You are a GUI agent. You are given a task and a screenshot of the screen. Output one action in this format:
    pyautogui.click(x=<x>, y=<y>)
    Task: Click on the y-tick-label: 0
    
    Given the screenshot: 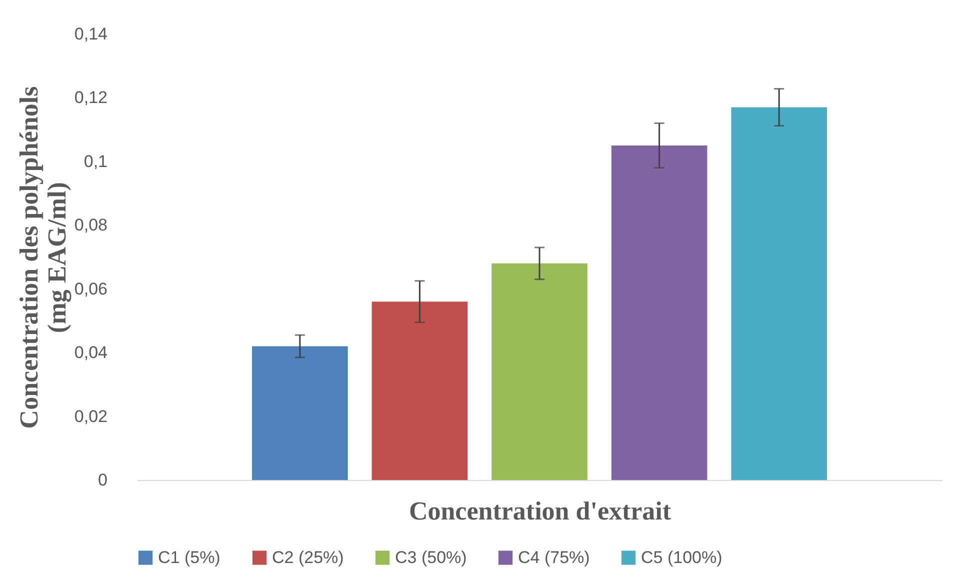 What is the action you would take?
    pyautogui.click(x=103, y=480)
    